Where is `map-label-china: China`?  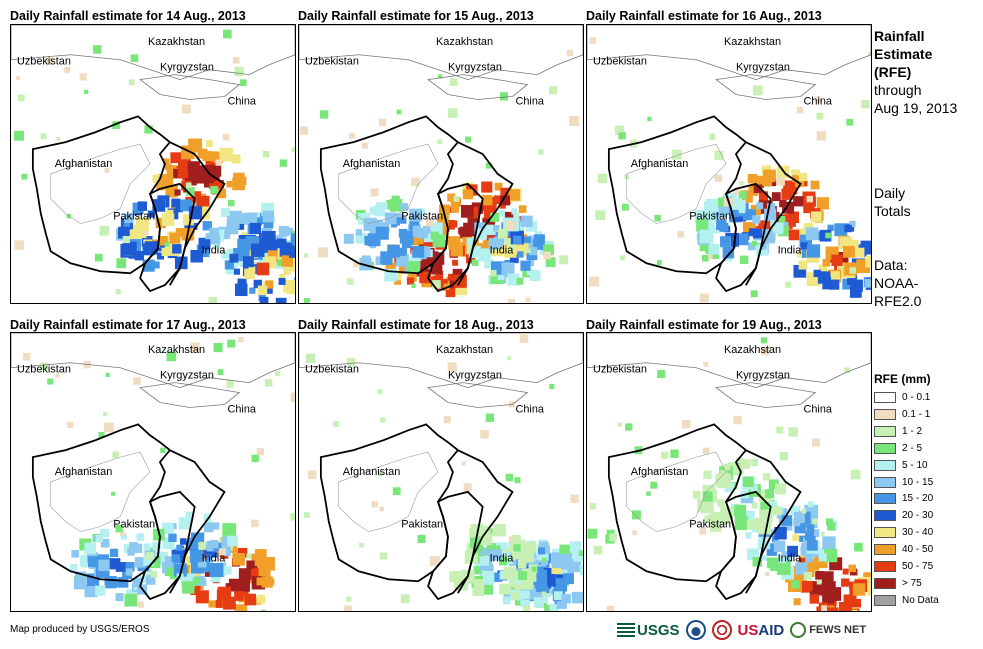 map-label-china: China is located at coordinates (529, 101).